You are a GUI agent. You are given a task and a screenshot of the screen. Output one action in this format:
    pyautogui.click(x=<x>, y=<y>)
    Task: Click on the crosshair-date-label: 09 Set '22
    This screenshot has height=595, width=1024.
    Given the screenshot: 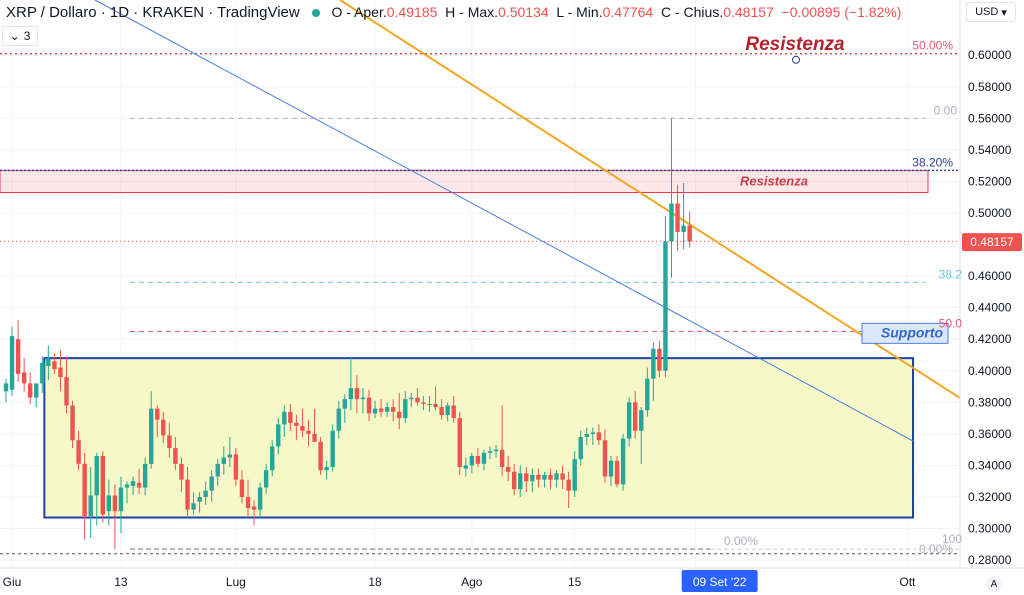 What is the action you would take?
    pyautogui.click(x=720, y=582)
    